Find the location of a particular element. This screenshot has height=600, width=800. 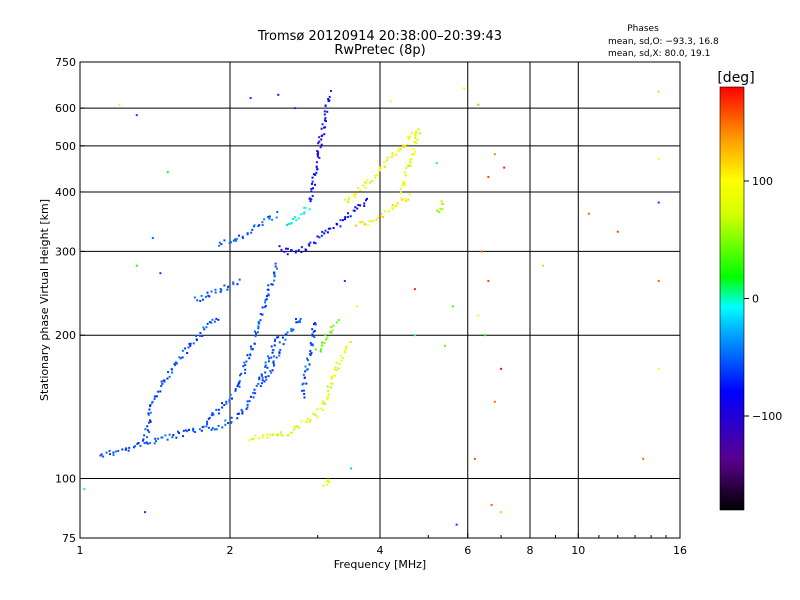

y-tick-label: 600 is located at coordinates (65, 108).